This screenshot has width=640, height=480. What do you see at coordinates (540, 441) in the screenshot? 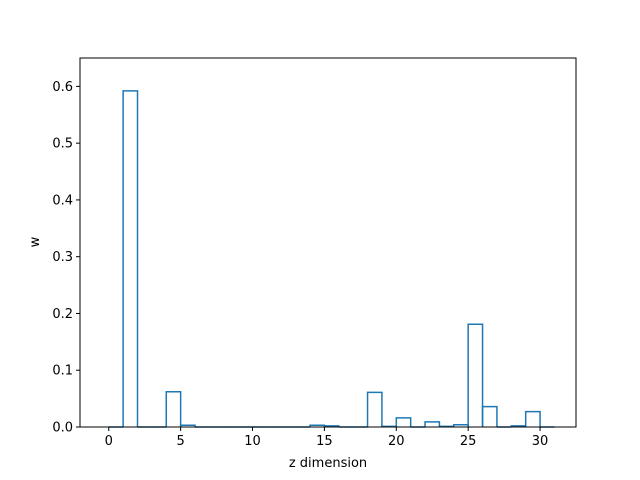
I see `x-tick-label: 30` at bounding box center [540, 441].